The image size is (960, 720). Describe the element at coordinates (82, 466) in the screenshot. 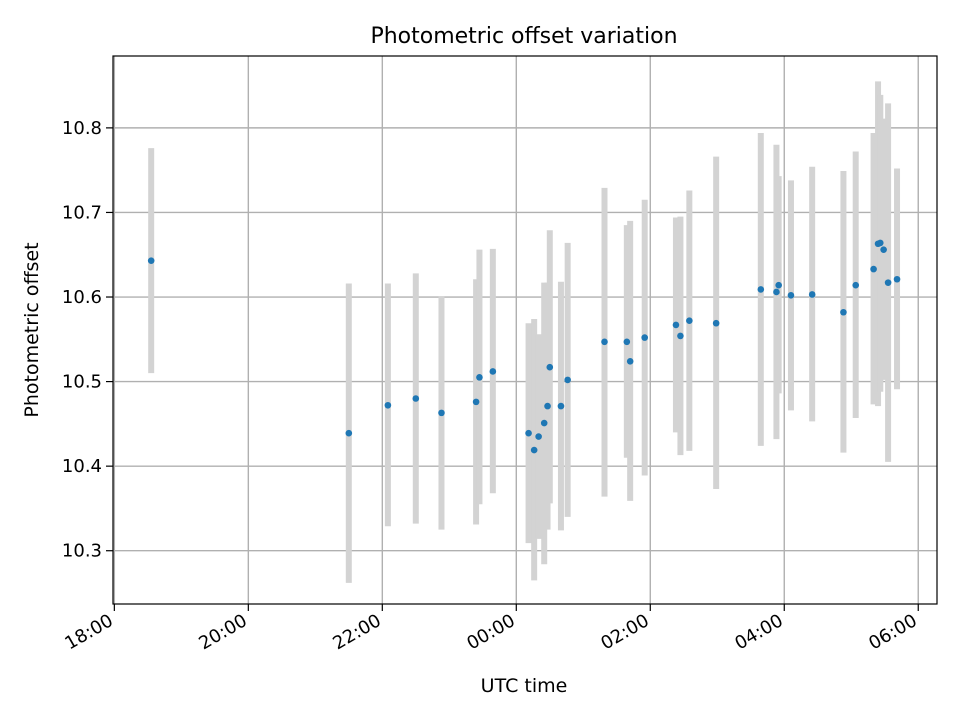

I see `y-tick-label: 10.4` at that location.